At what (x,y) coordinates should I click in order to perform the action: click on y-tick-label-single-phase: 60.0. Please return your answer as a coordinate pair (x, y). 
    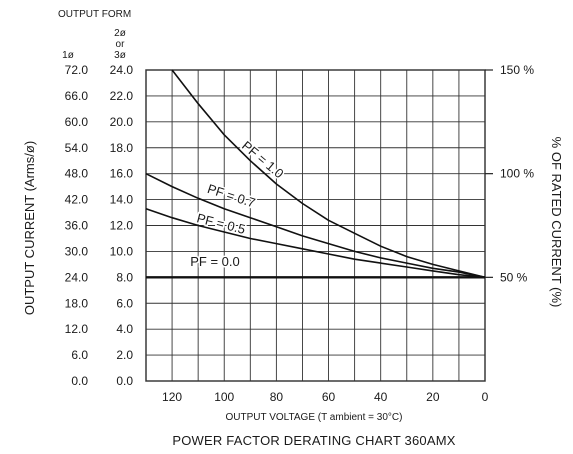
    Looking at the image, I should click on (77, 122).